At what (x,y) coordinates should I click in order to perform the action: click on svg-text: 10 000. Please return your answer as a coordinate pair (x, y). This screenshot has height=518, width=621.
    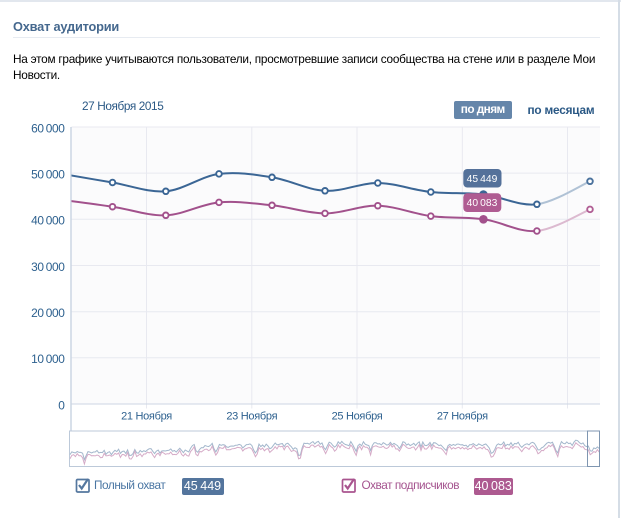
    Looking at the image, I should click on (48, 359).